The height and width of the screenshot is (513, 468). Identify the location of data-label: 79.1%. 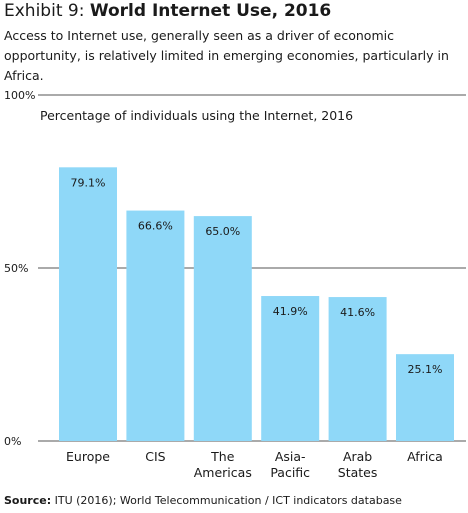
(88, 182).